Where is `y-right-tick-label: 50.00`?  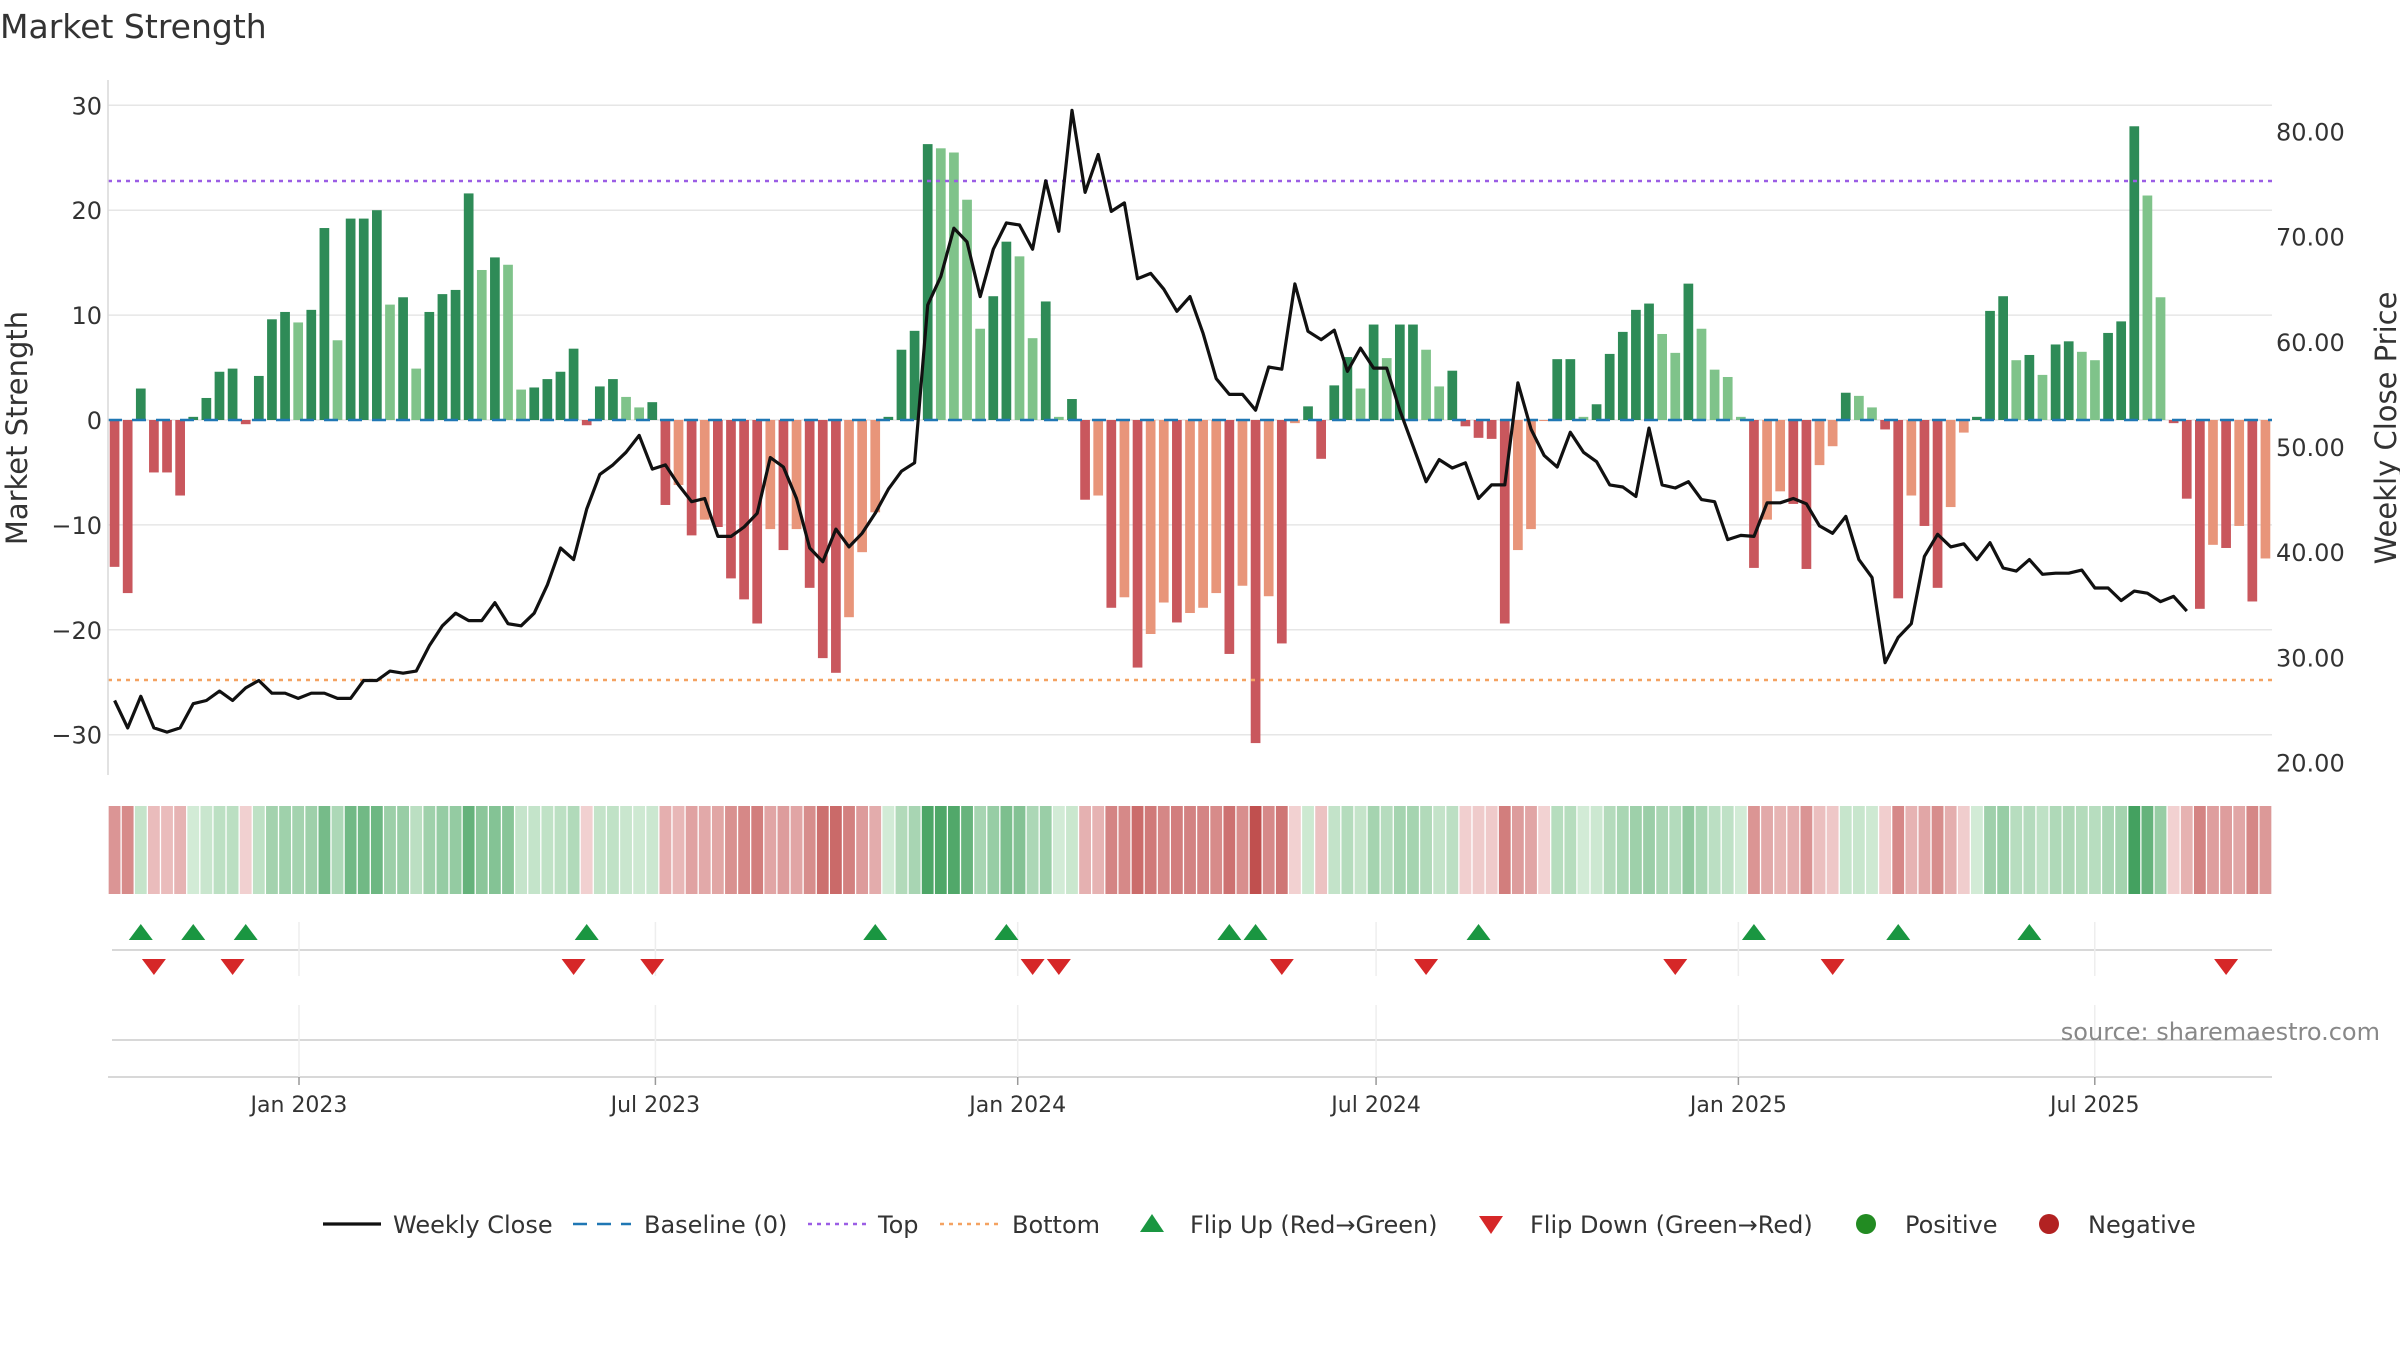
y-right-tick-label: 50.00 is located at coordinates (2310, 448).